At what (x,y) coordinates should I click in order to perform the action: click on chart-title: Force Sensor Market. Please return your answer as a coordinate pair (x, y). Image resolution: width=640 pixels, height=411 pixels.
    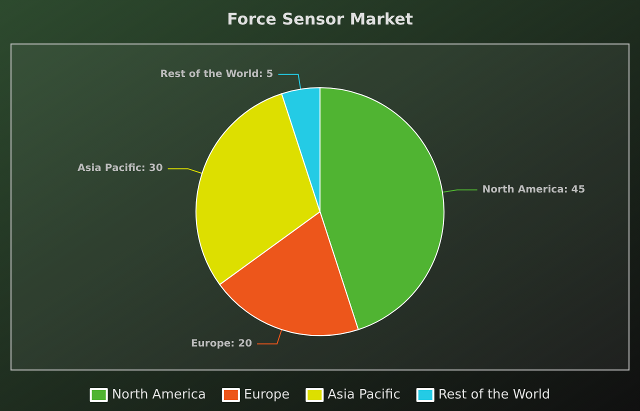
    Looking at the image, I should click on (320, 19).